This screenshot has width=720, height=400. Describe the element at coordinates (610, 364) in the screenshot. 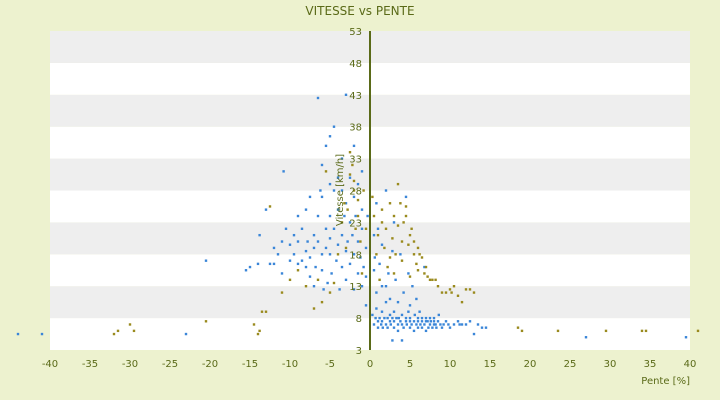

I see `x-tick-label: 30` at that location.